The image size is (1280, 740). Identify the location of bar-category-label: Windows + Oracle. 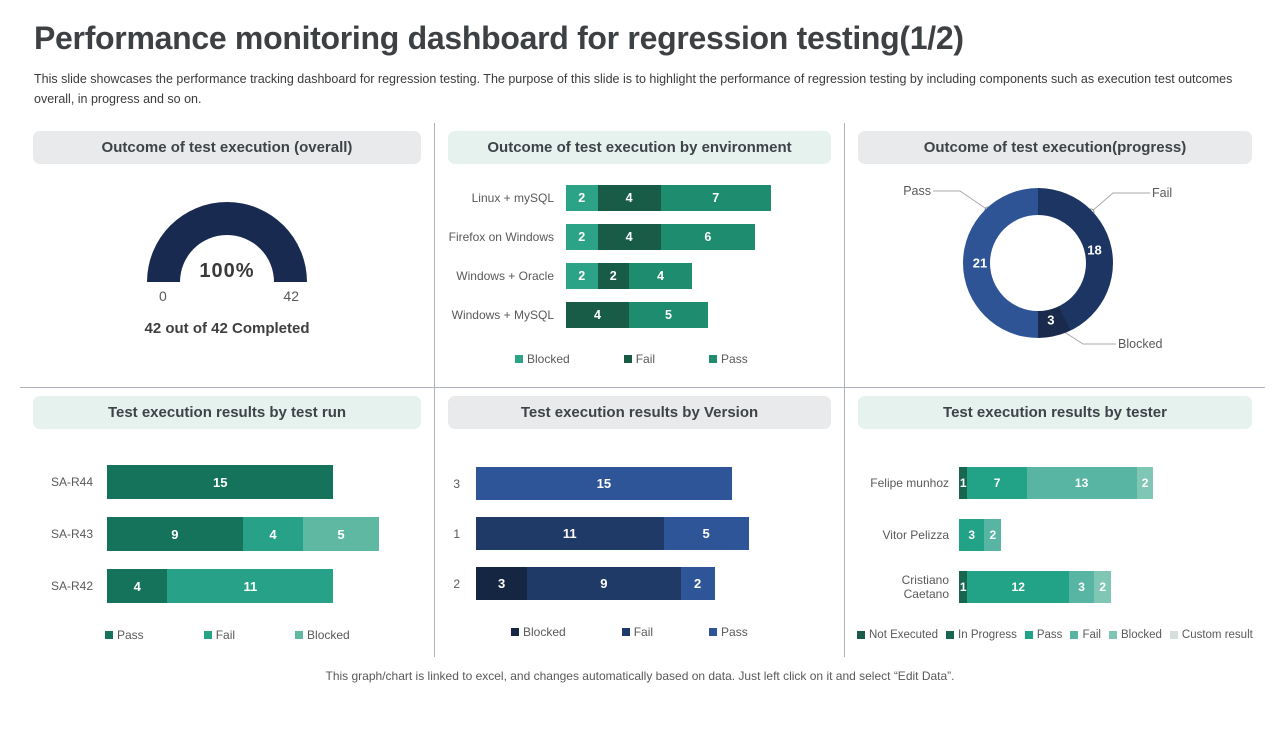
(505, 276).